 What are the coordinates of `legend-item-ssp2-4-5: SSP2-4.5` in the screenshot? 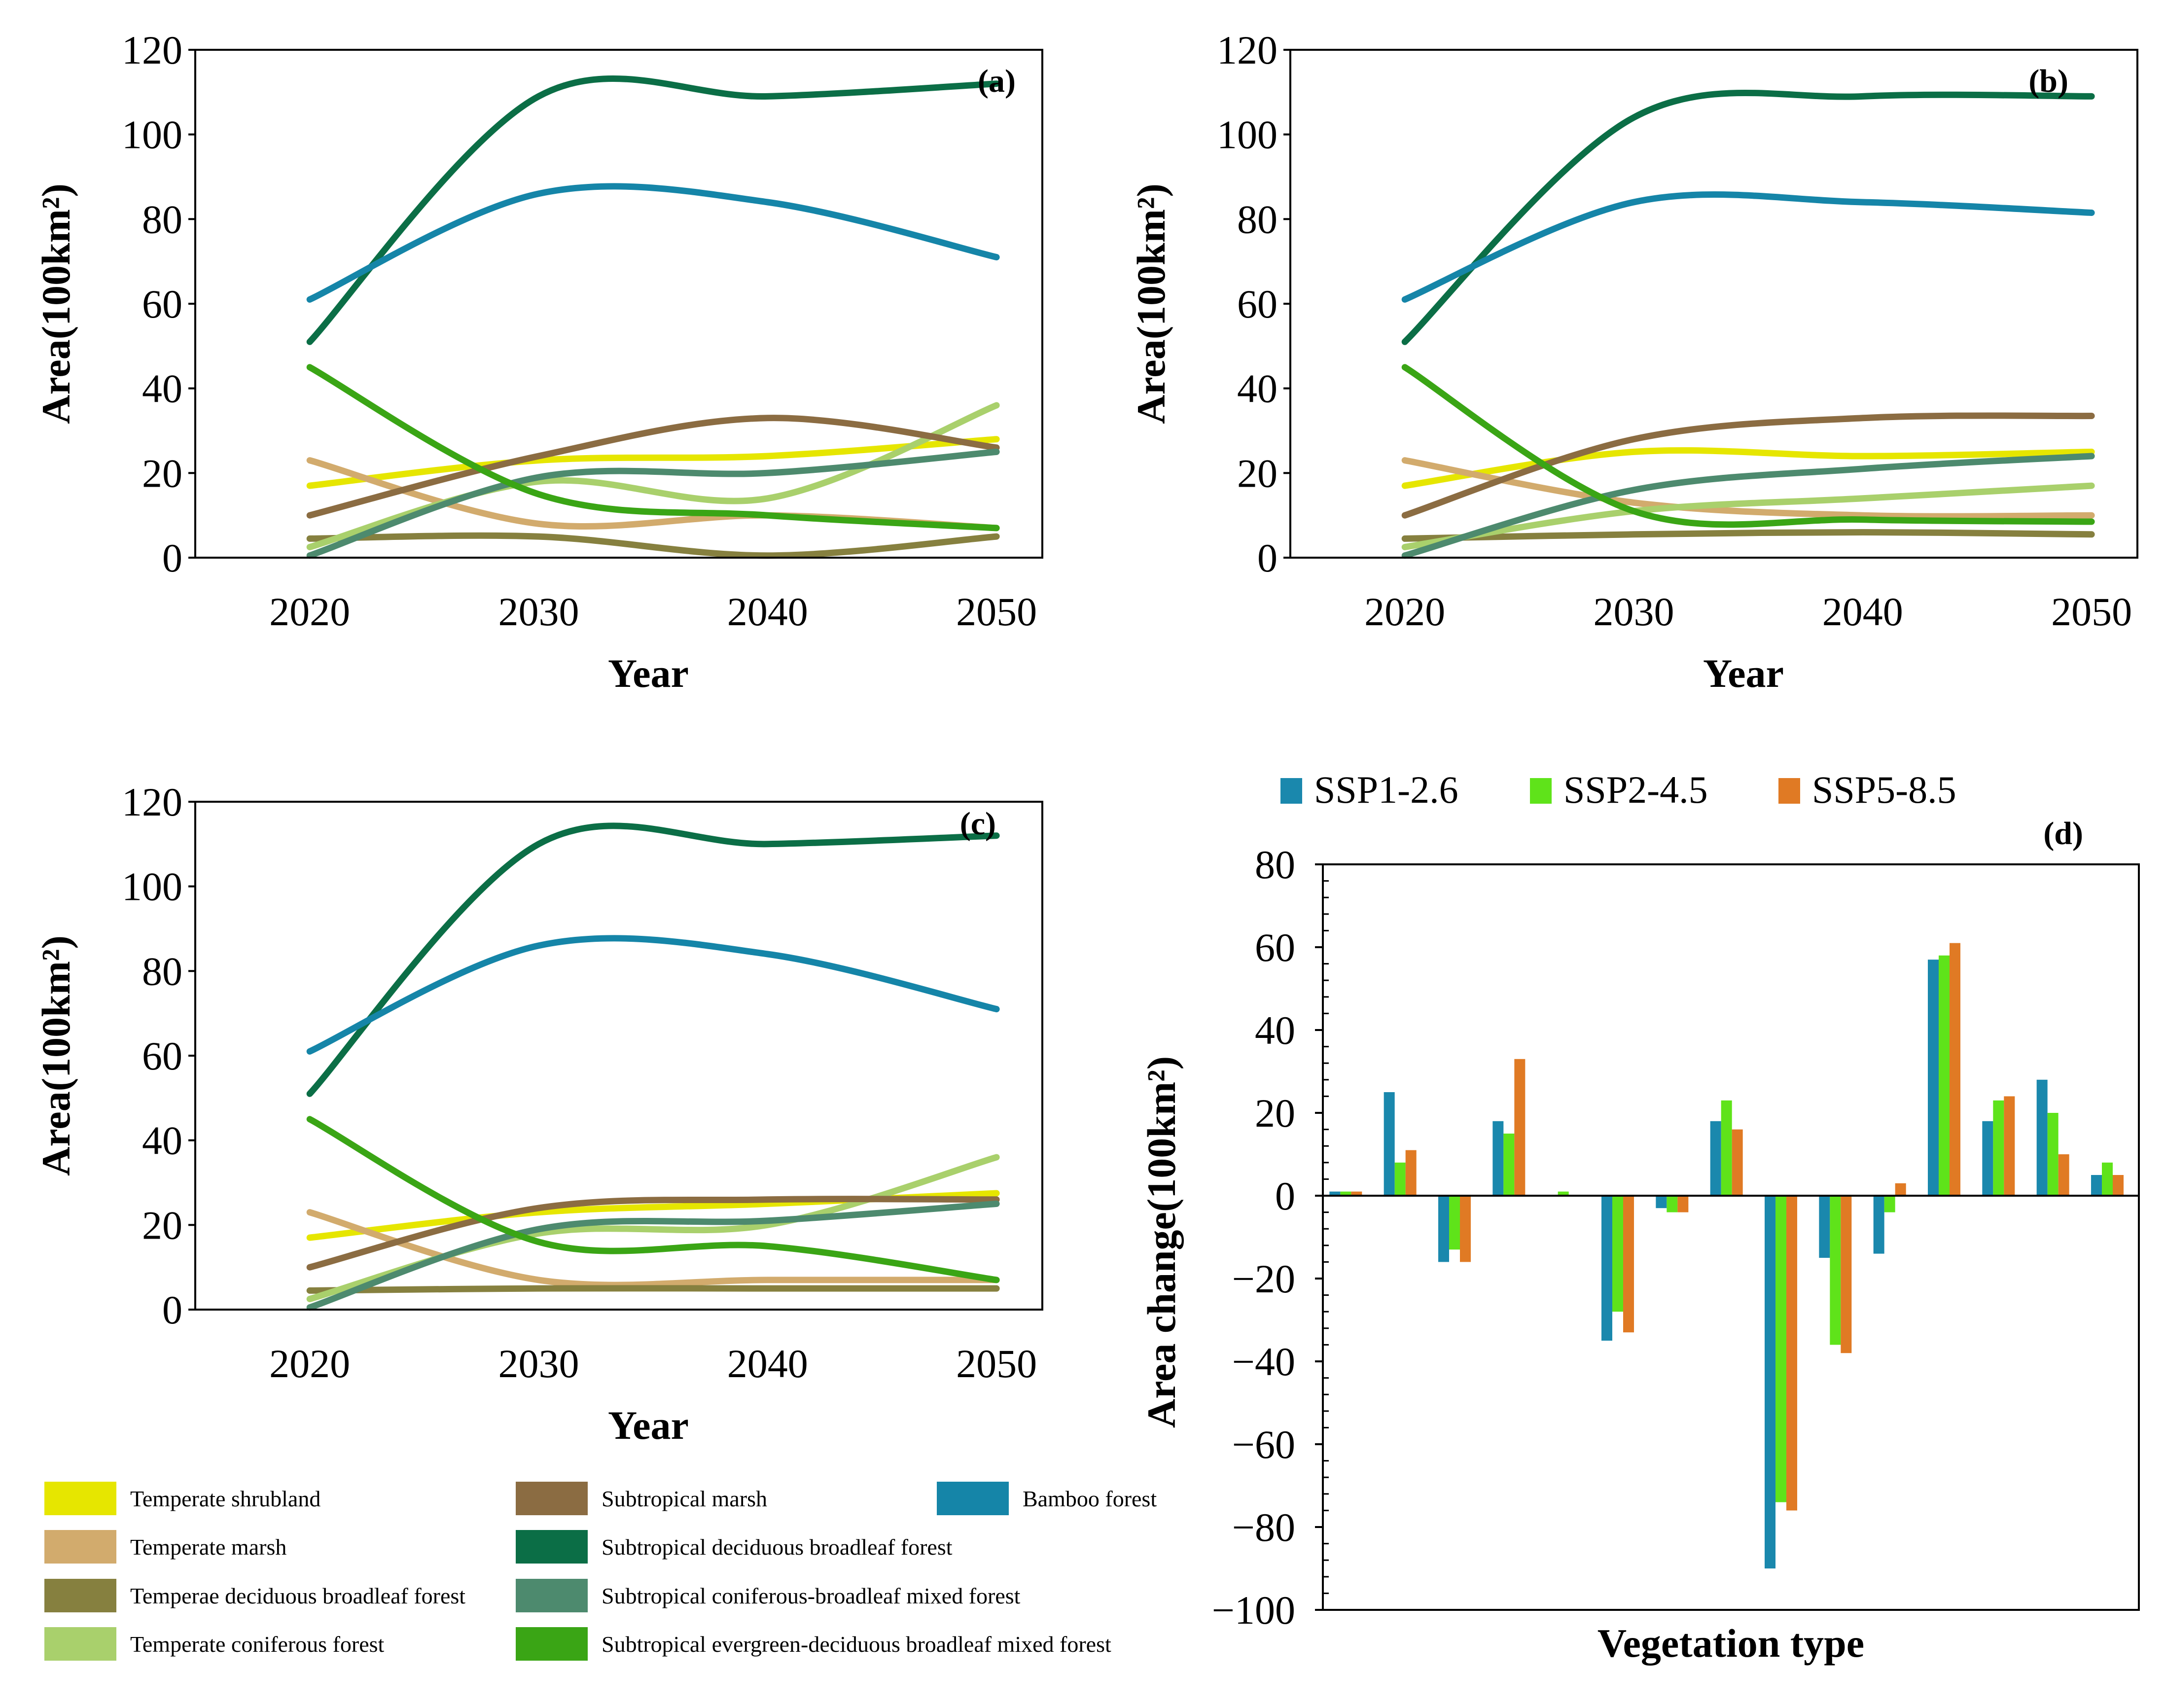 It's located at (1619, 789).